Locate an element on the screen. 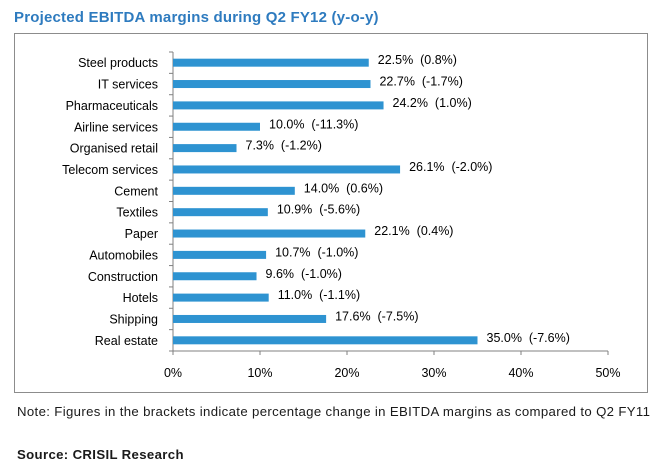 The image size is (661, 469). category-label: Hotels is located at coordinates (140, 298).